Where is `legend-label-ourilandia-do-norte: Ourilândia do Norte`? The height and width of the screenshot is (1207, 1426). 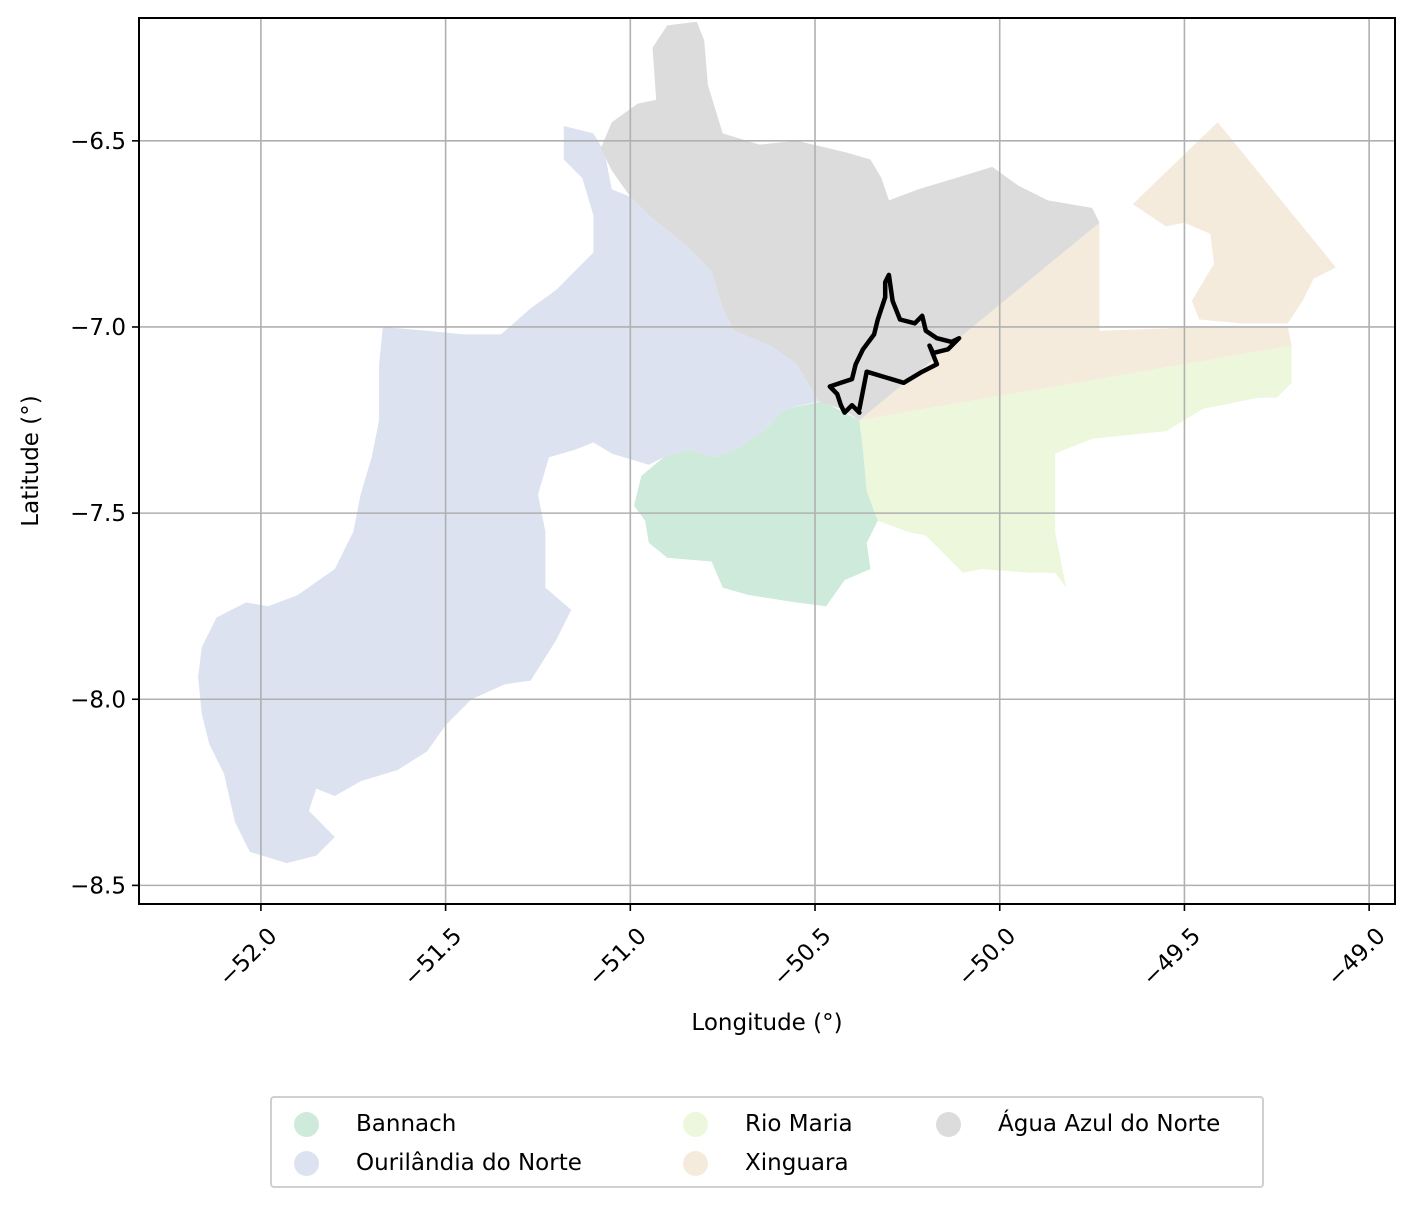
legend-label-ourilandia-do-norte: Ourilândia do Norte is located at coordinates (469, 1163).